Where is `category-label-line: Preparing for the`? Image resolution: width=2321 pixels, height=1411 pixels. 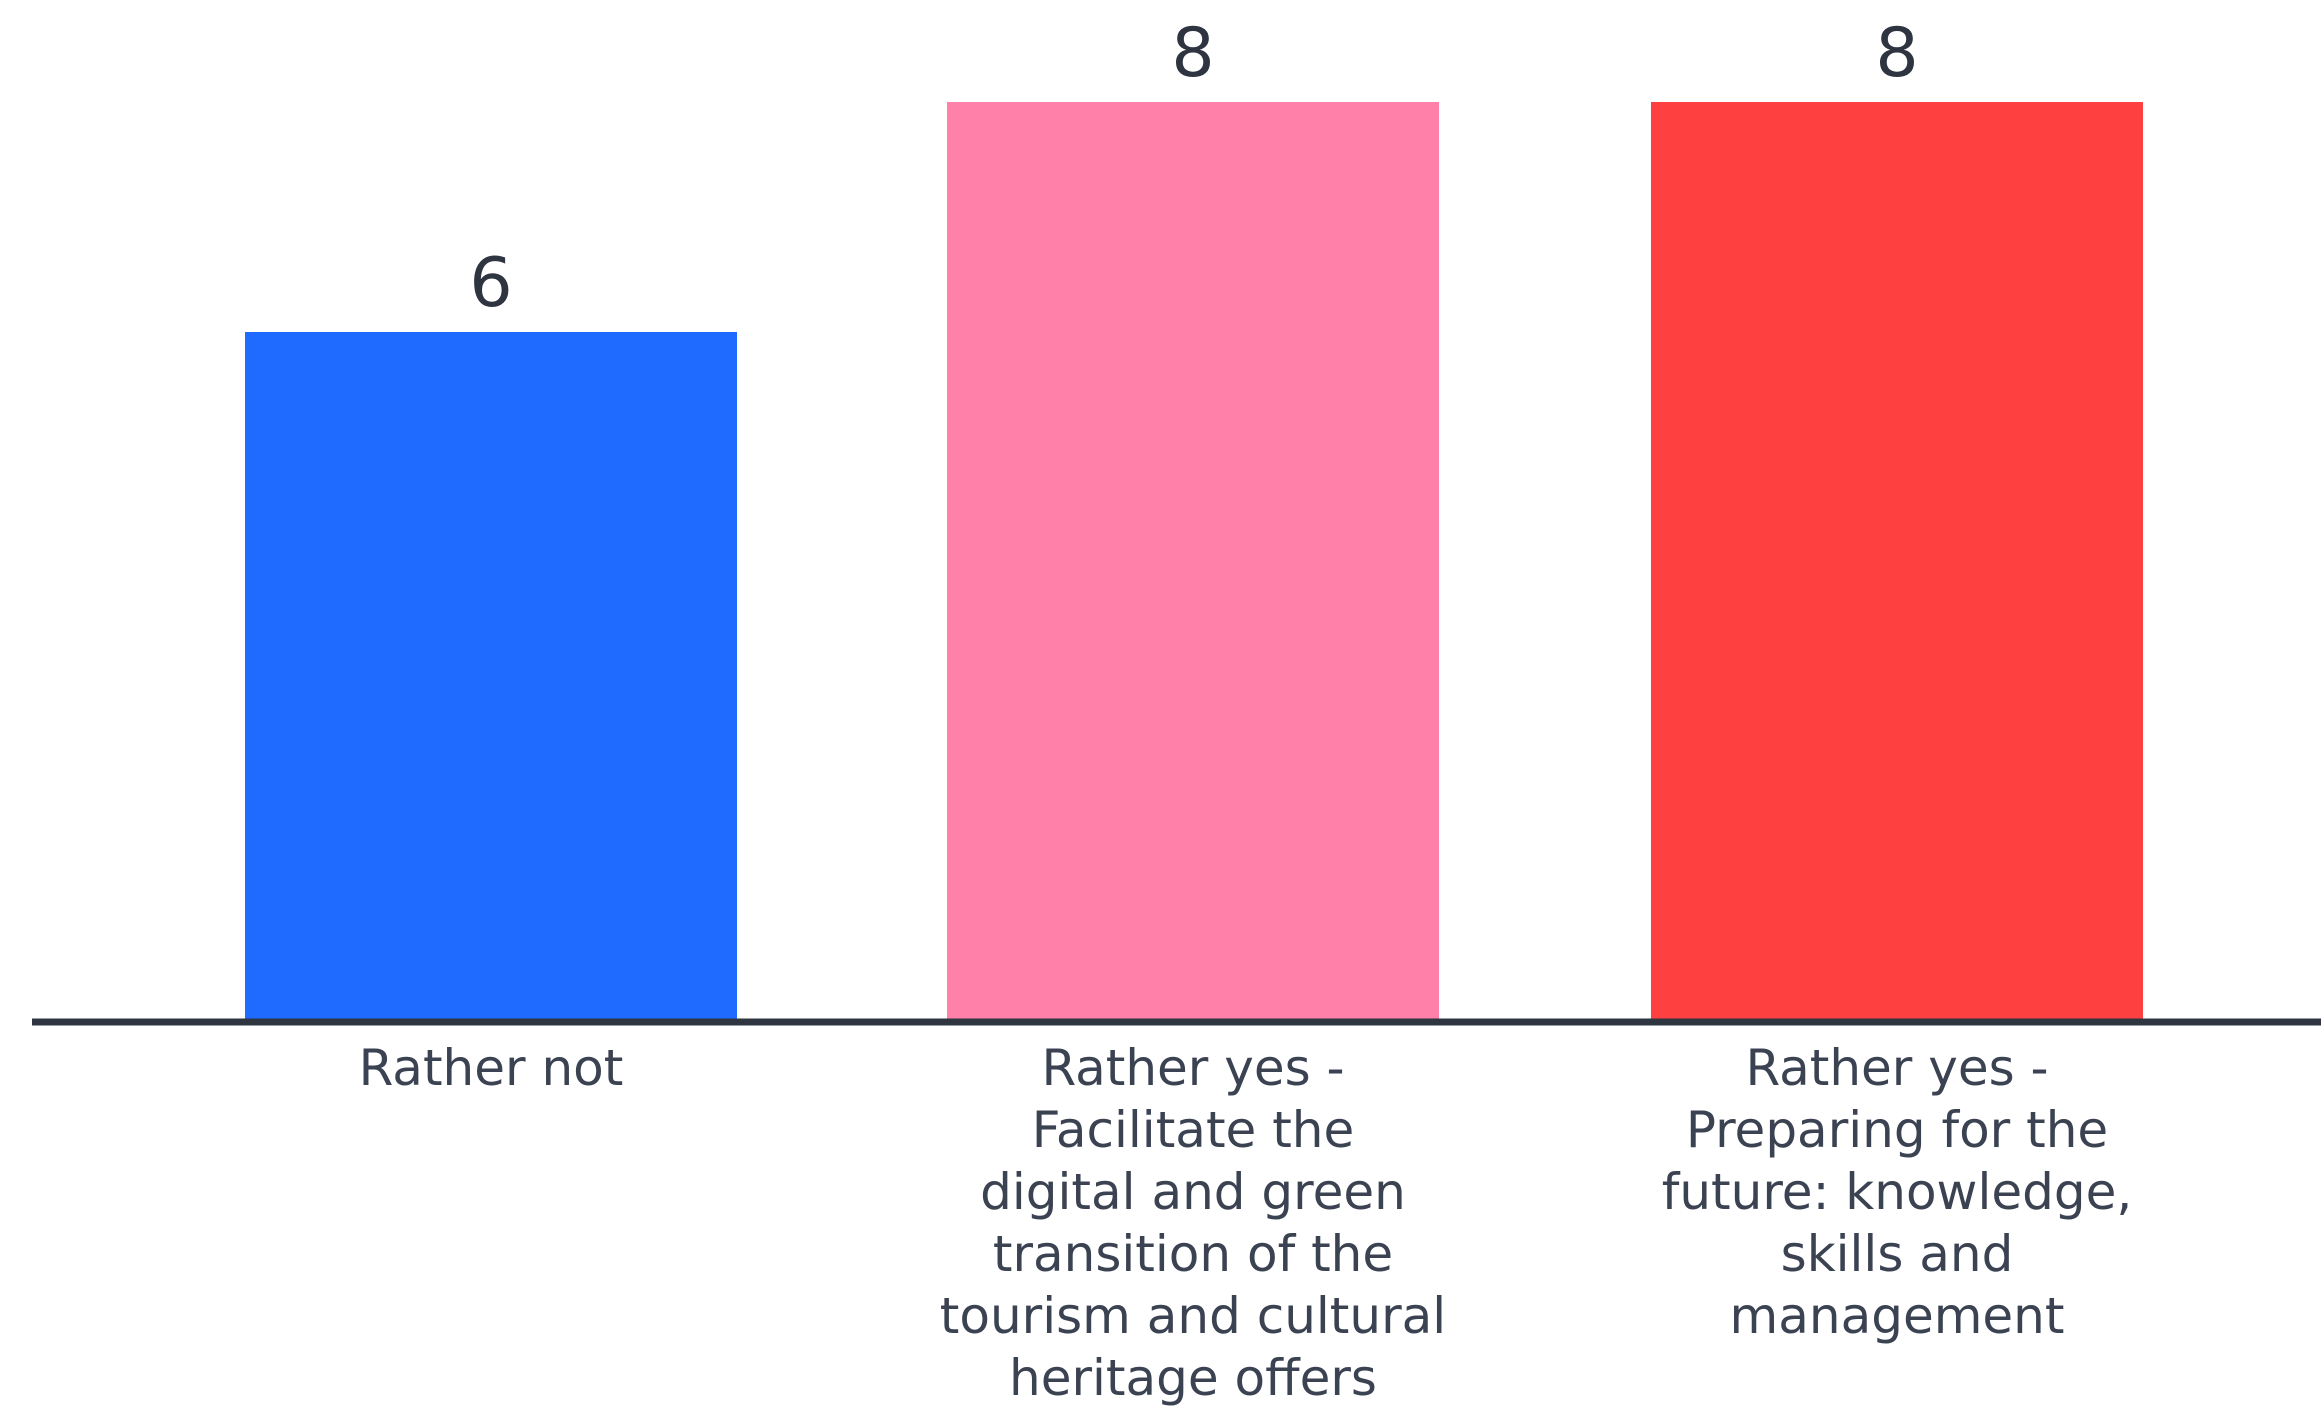
category-label-line: Preparing for the is located at coordinates (1897, 1130).